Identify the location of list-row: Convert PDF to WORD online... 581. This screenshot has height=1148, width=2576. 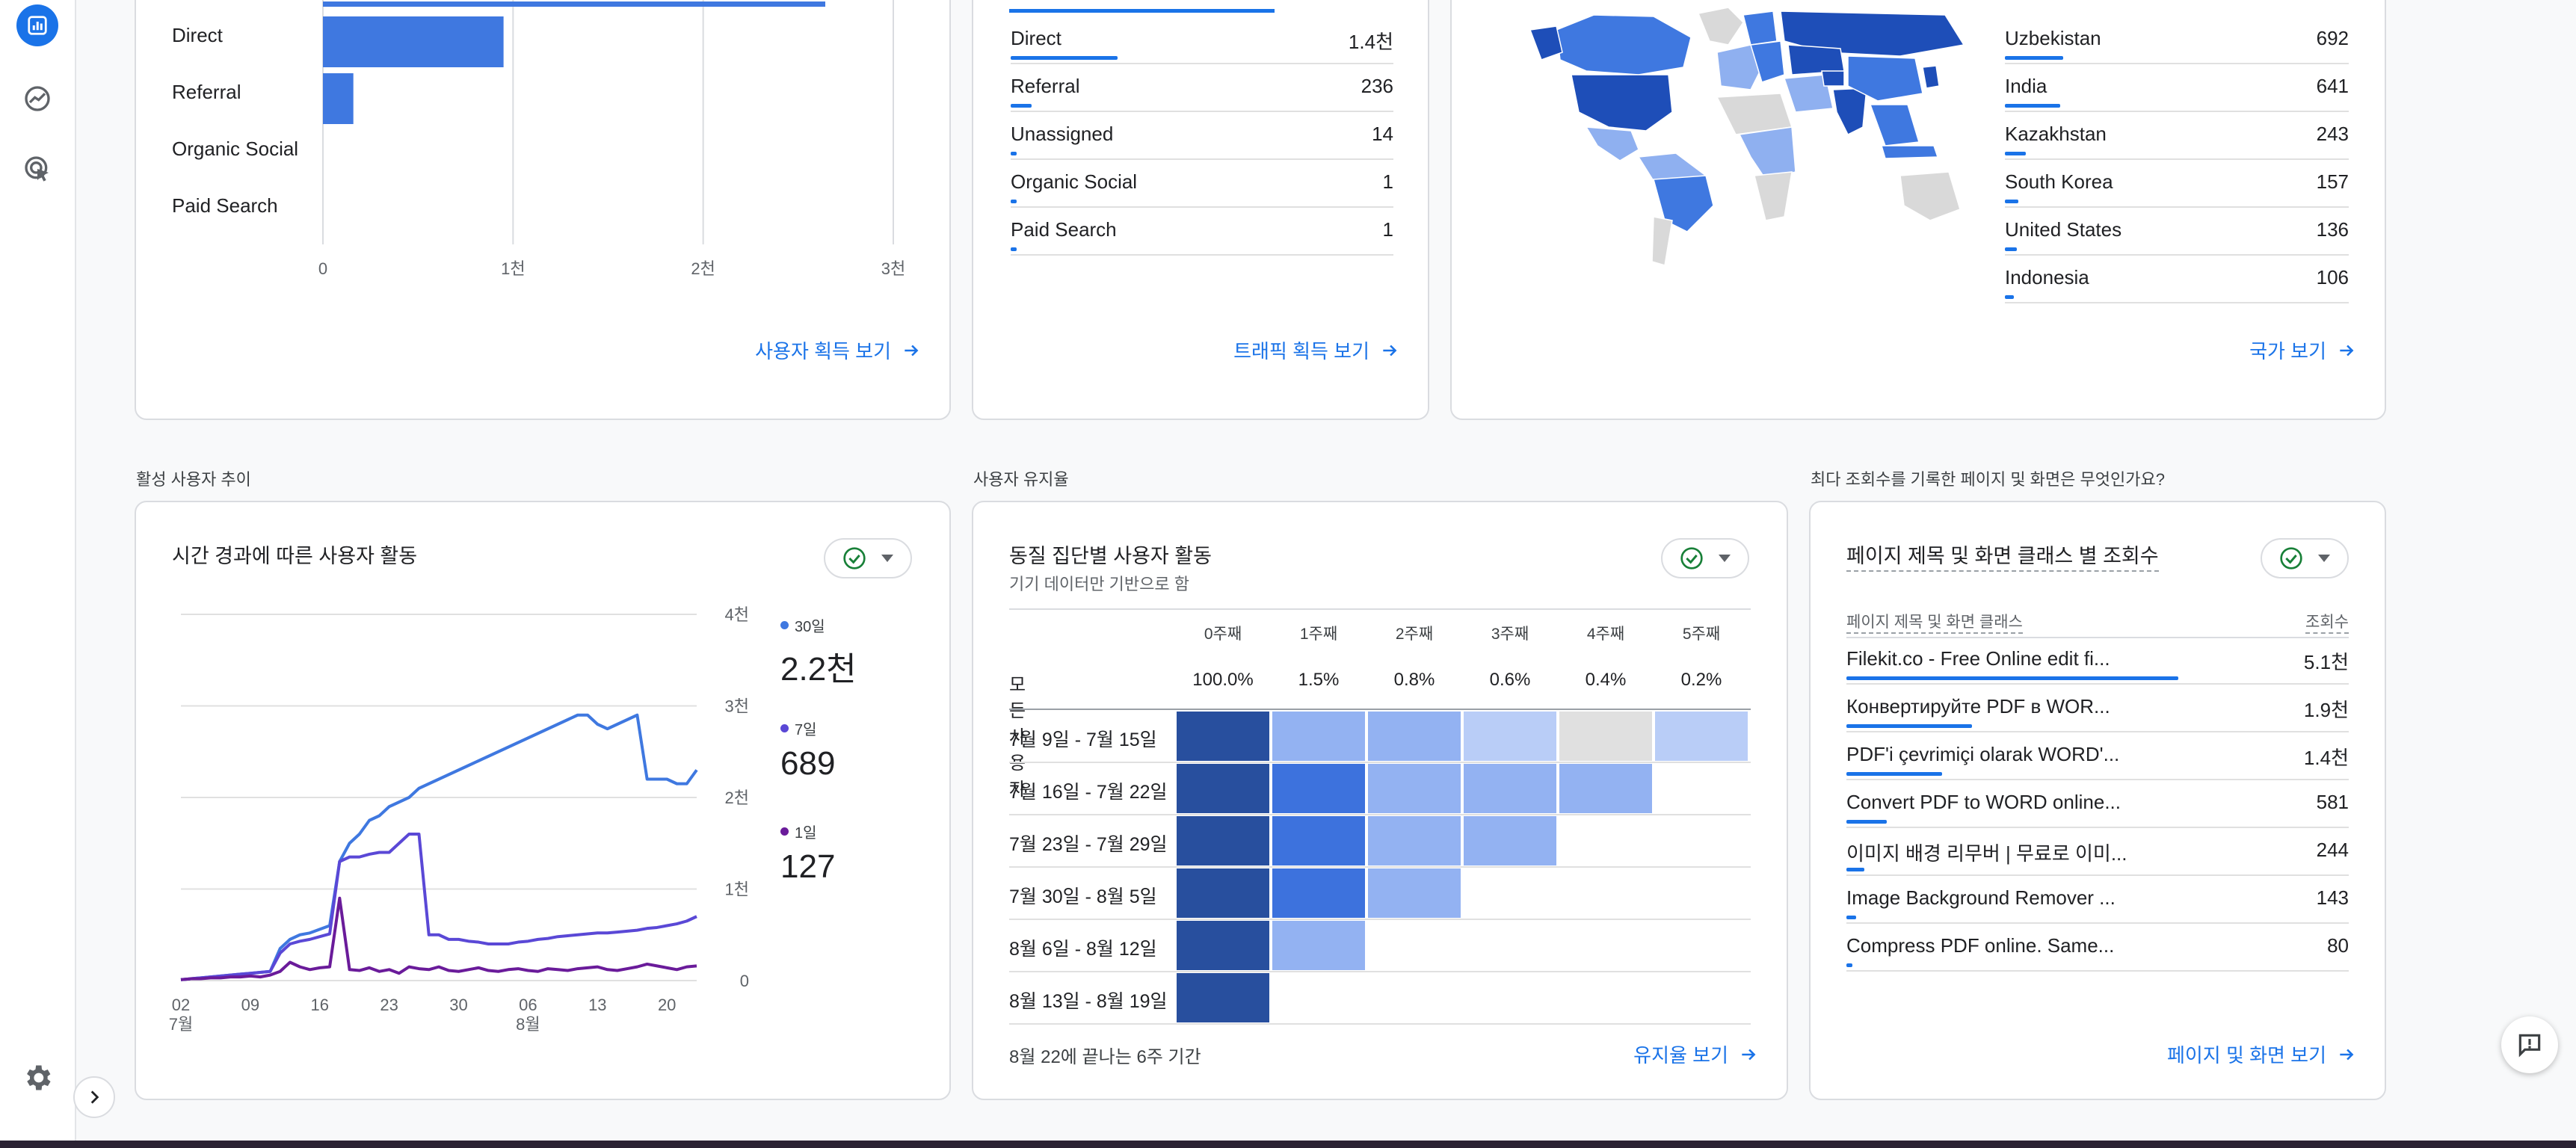
(2097, 804).